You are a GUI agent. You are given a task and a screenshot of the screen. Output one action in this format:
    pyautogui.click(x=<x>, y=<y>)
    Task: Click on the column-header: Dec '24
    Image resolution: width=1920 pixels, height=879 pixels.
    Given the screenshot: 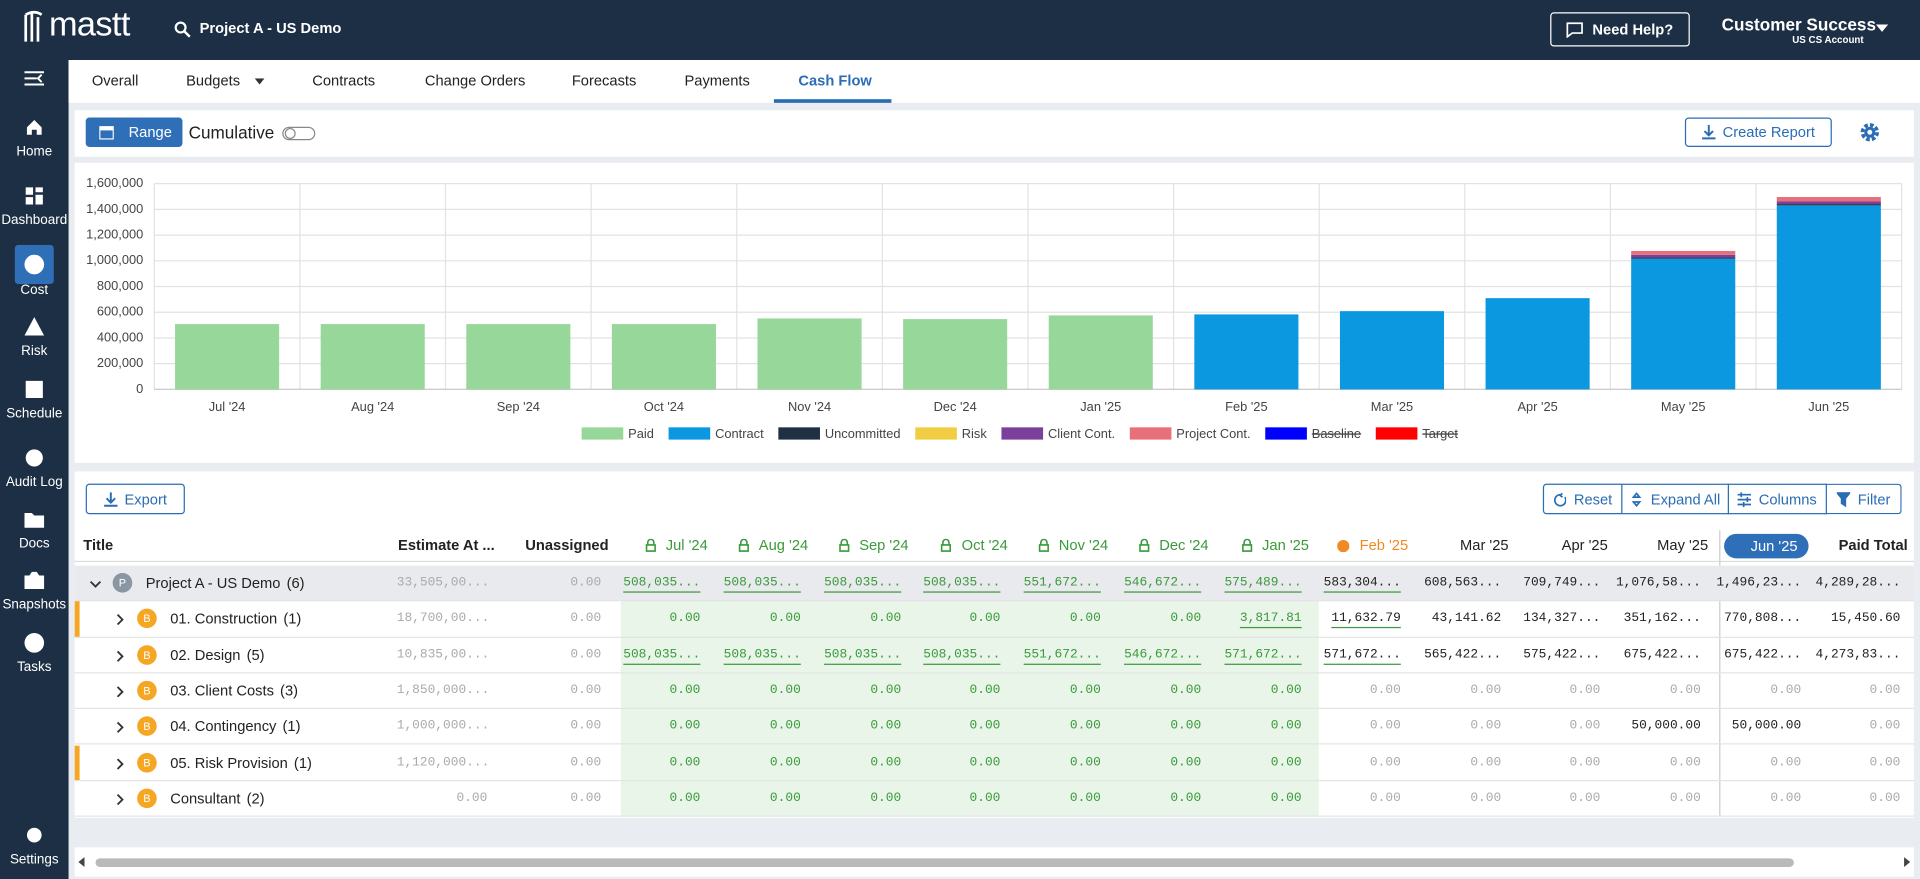 What is the action you would take?
    pyautogui.click(x=1153, y=545)
    